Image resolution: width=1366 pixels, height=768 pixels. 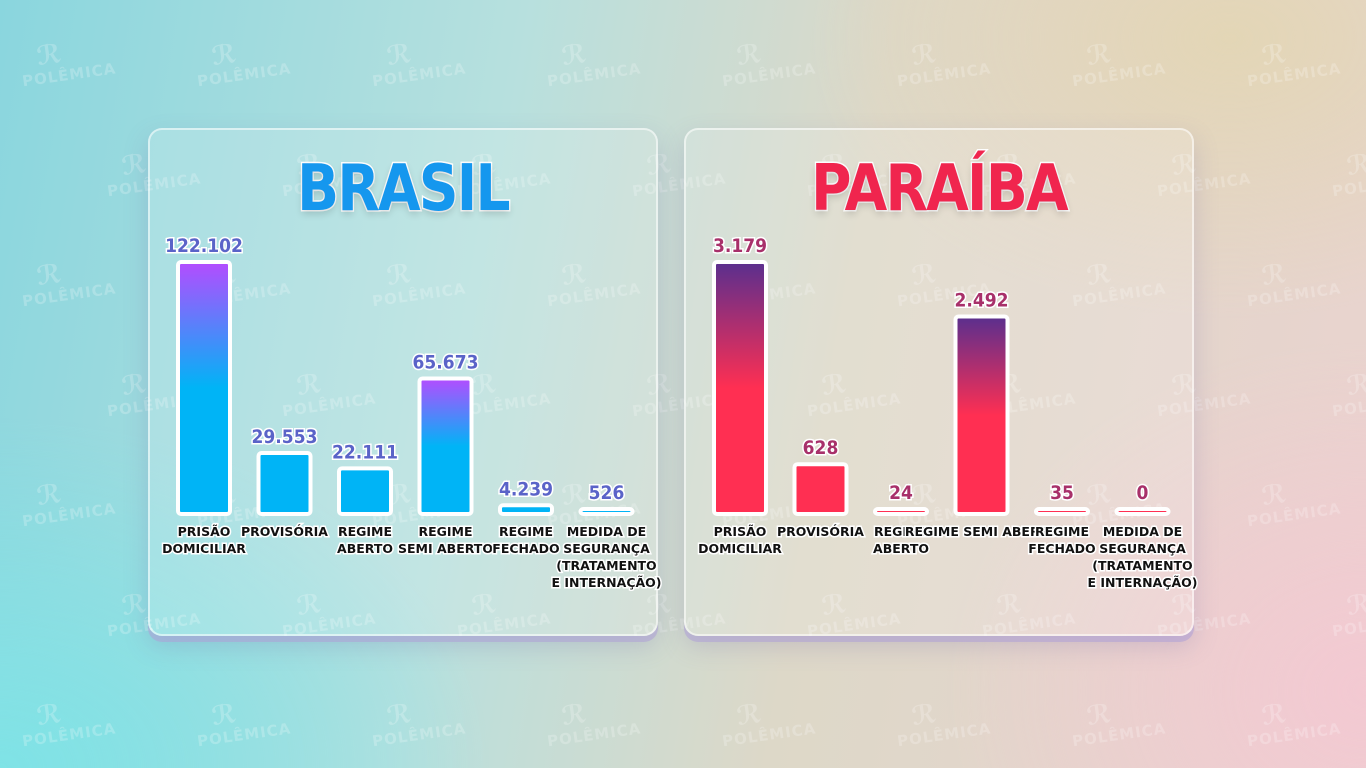 What do you see at coordinates (446, 362) in the screenshot?
I see `bar-value-label-3: 65.673` at bounding box center [446, 362].